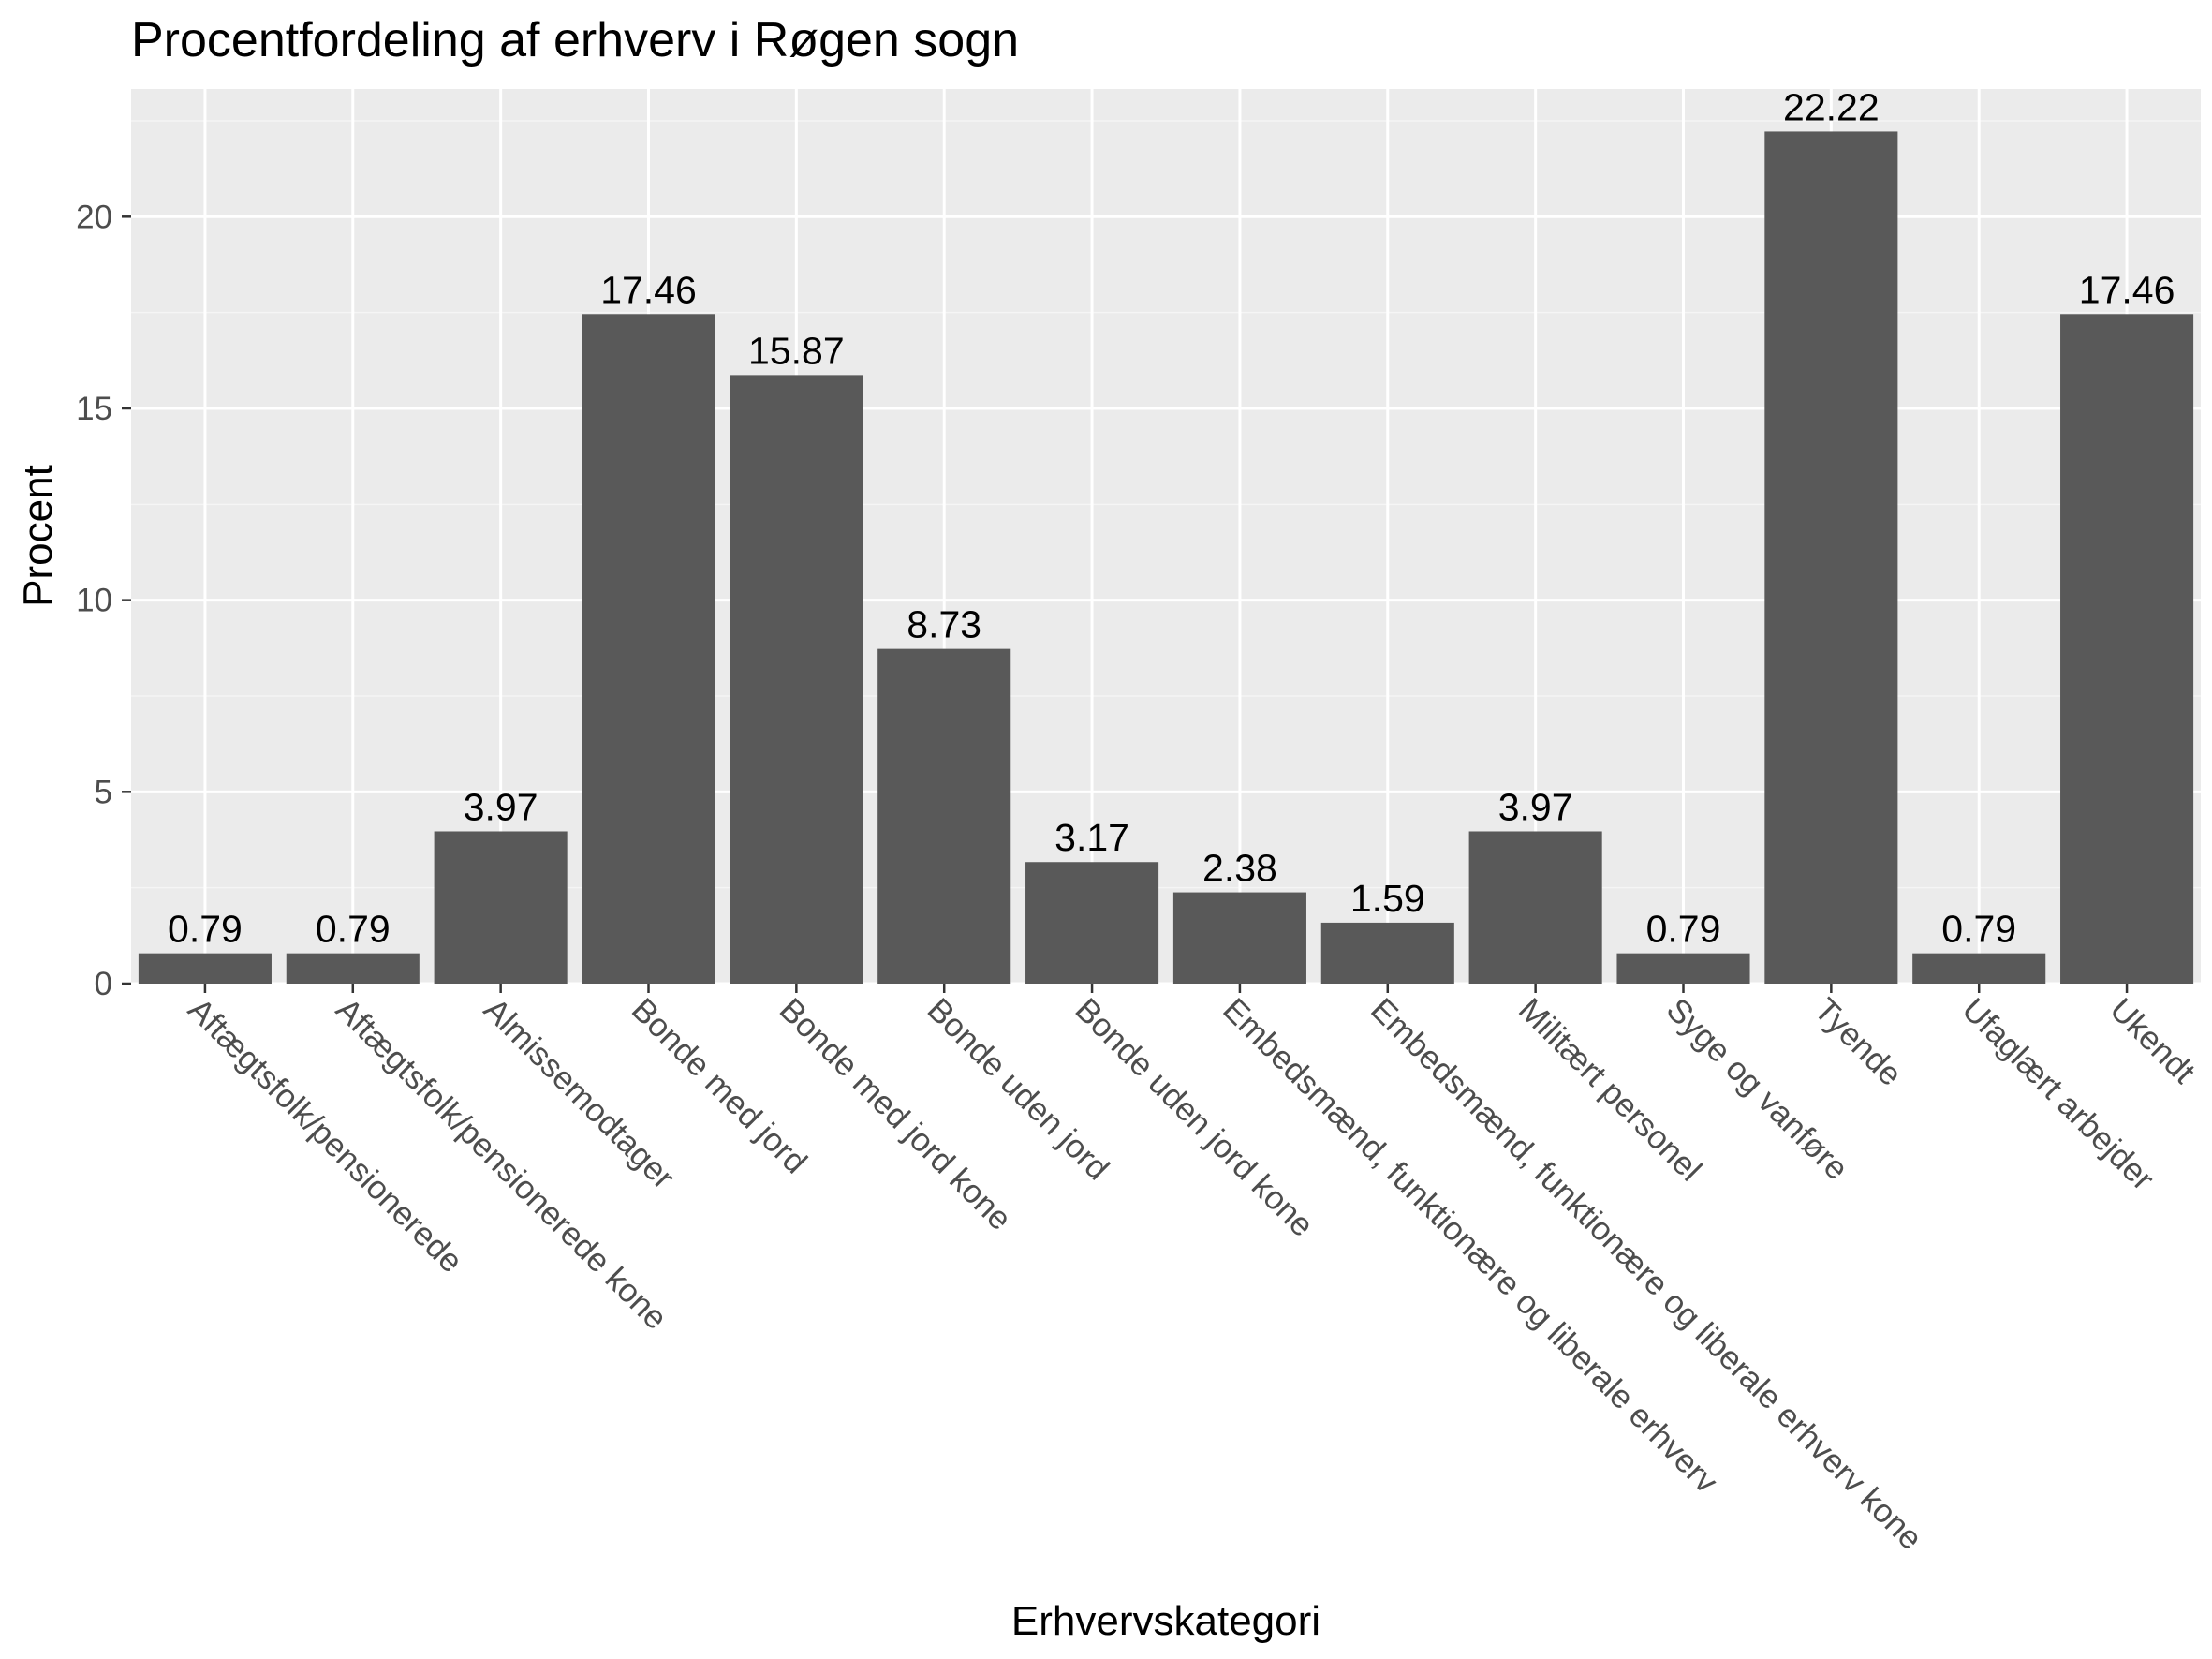 This screenshot has height=1659, width=2212. I want to click on chart-title: Procentfordeling af erhverv i Røgen sogn, so click(575, 40).